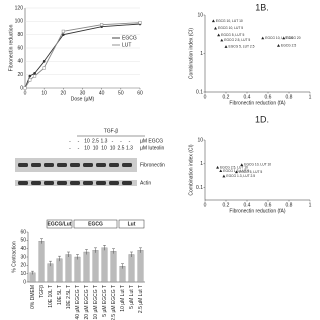 The image size is (320, 320). I want to click on y-tick-label: 1, so click(201, 54).